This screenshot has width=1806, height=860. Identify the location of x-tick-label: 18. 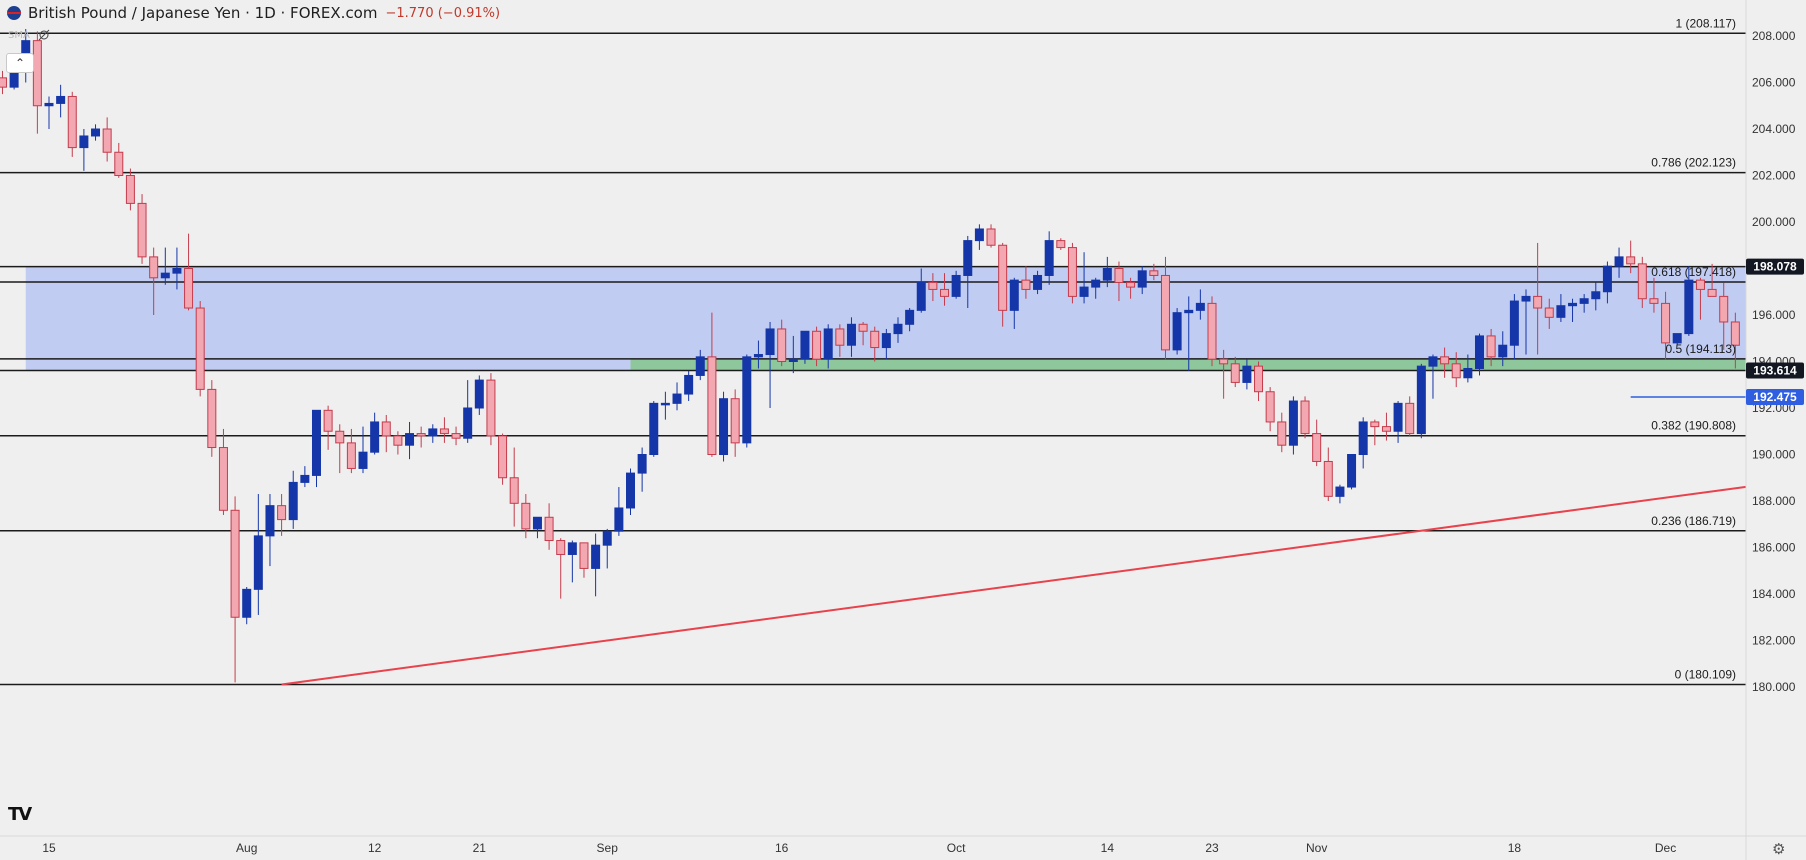
(1515, 848).